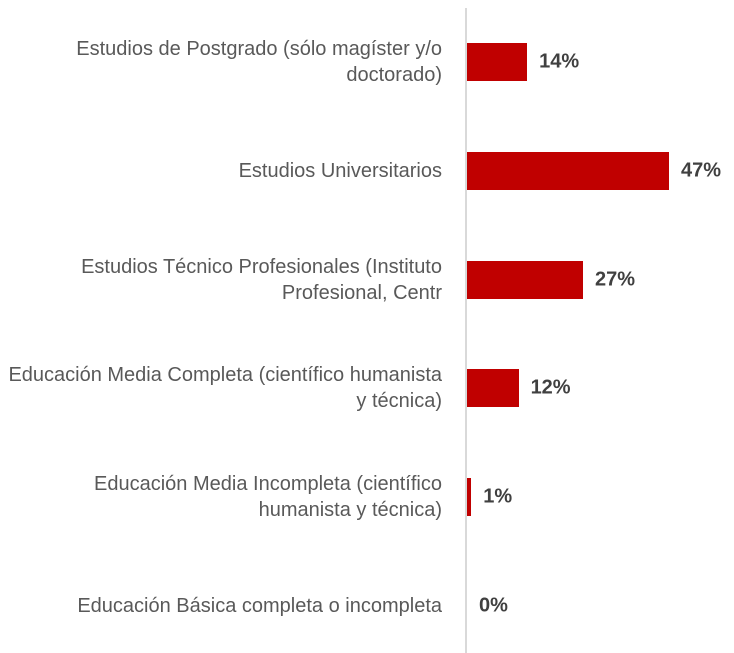 This screenshot has height=653, width=734. Describe the element at coordinates (466, 330) in the screenshot. I see `axis-line` at that location.